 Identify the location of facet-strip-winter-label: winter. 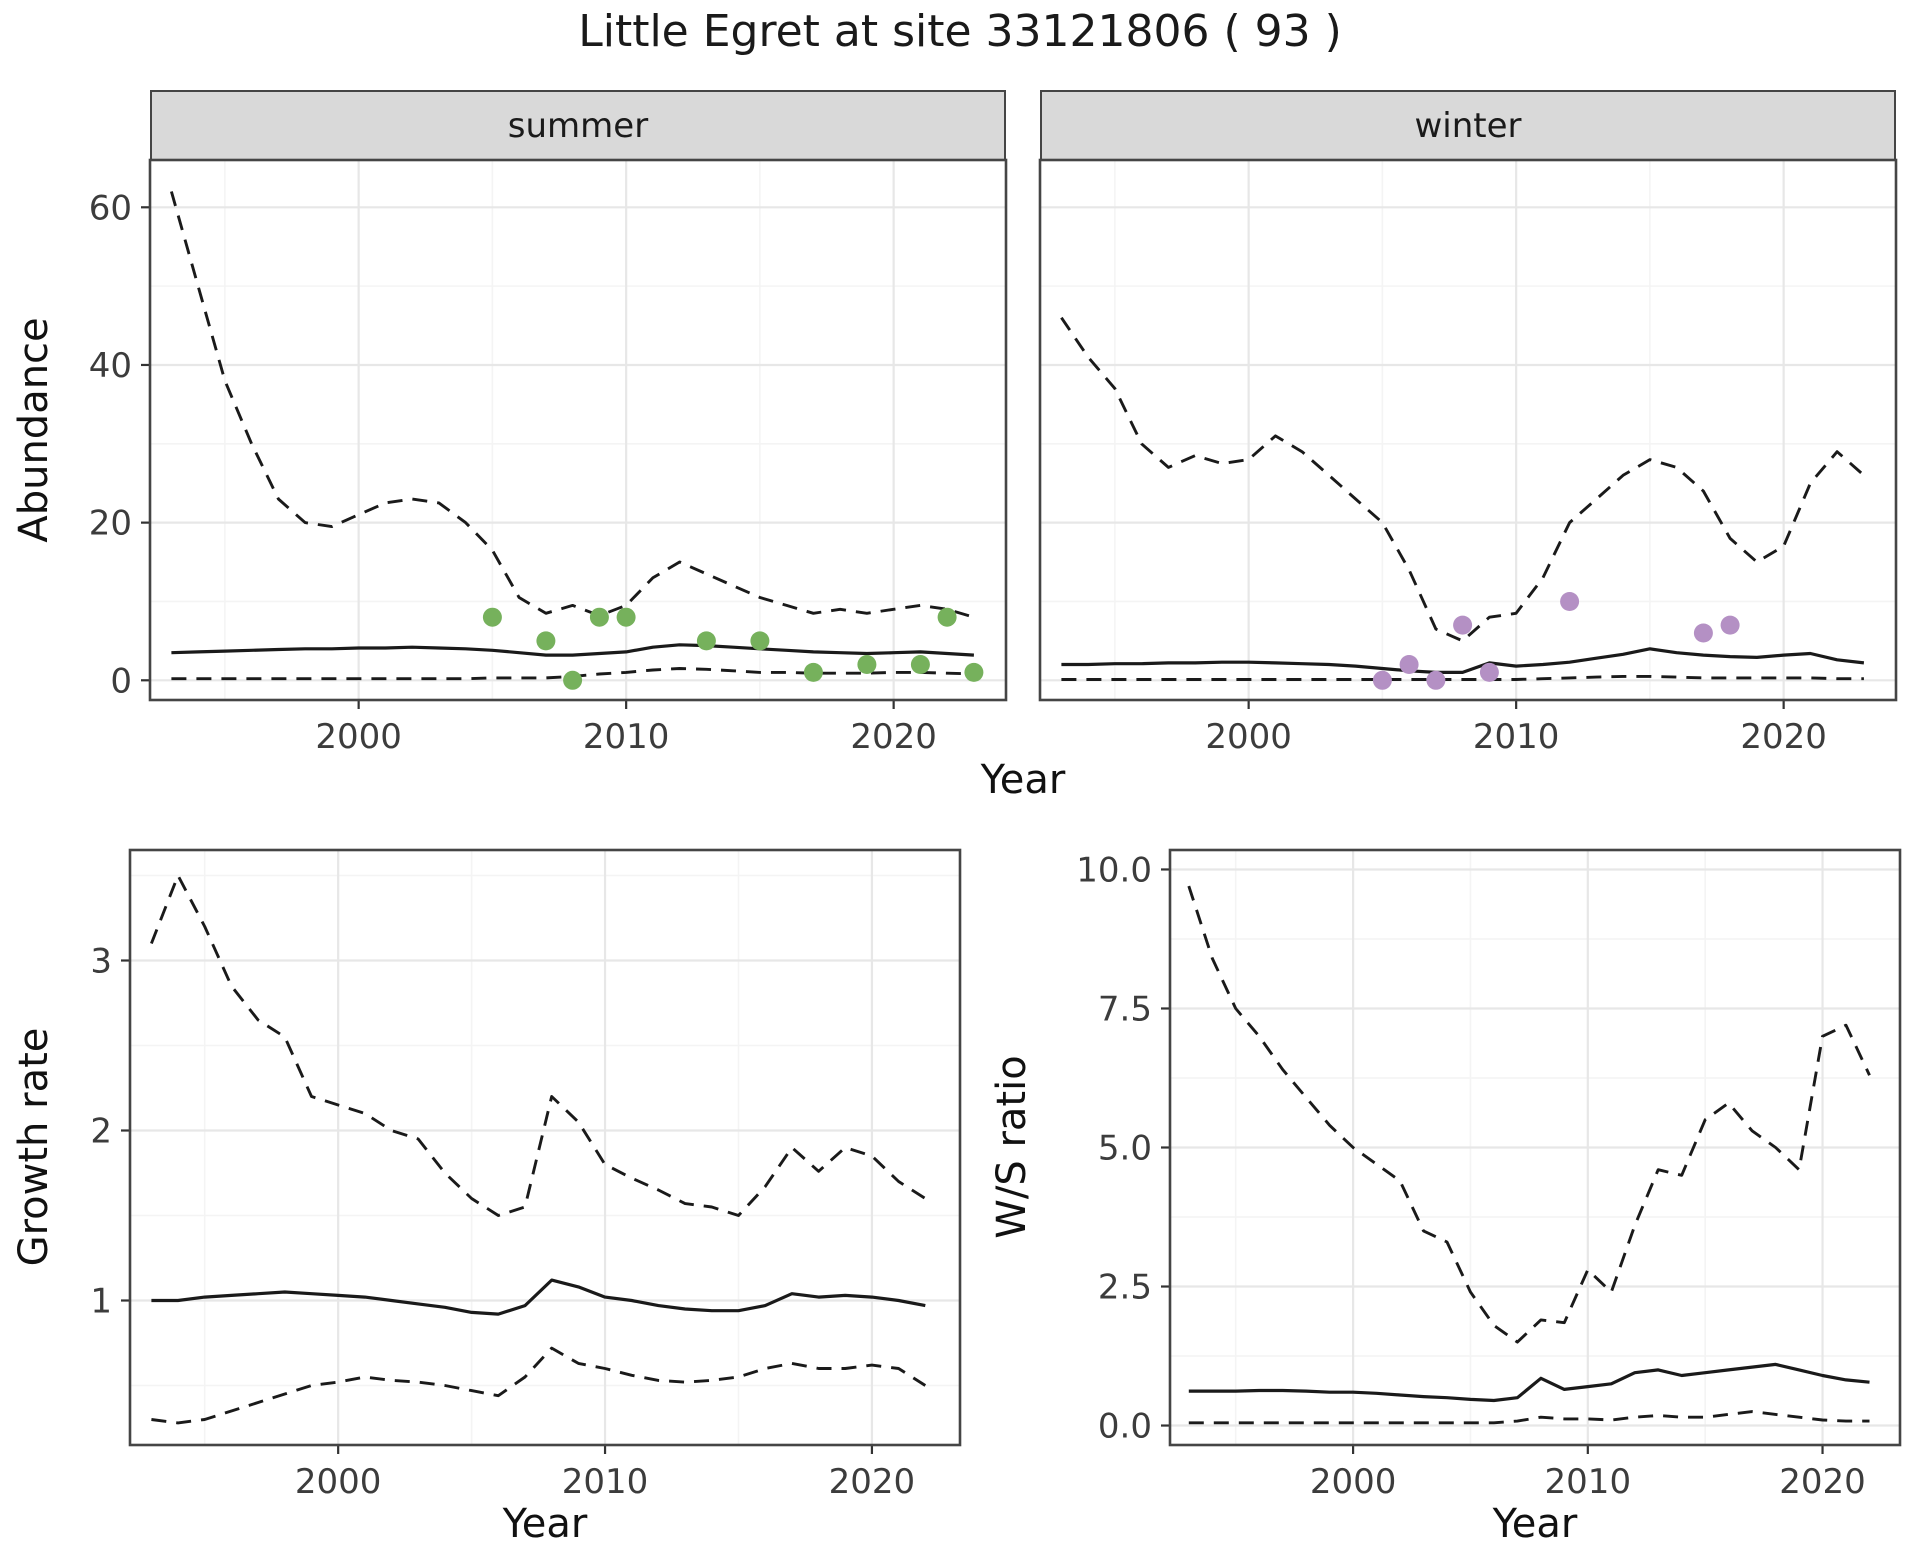
(1468, 126).